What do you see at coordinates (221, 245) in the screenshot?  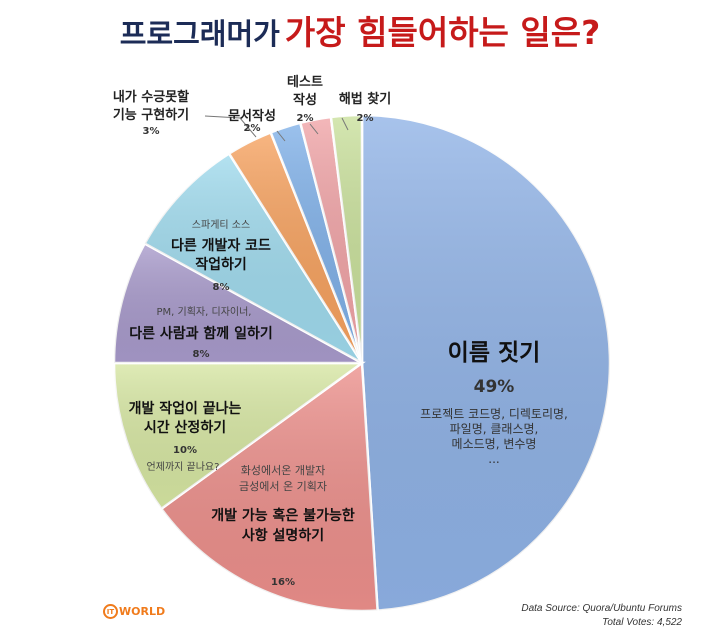 I see `slice-label-legacy: 다른 개발자 코드` at bounding box center [221, 245].